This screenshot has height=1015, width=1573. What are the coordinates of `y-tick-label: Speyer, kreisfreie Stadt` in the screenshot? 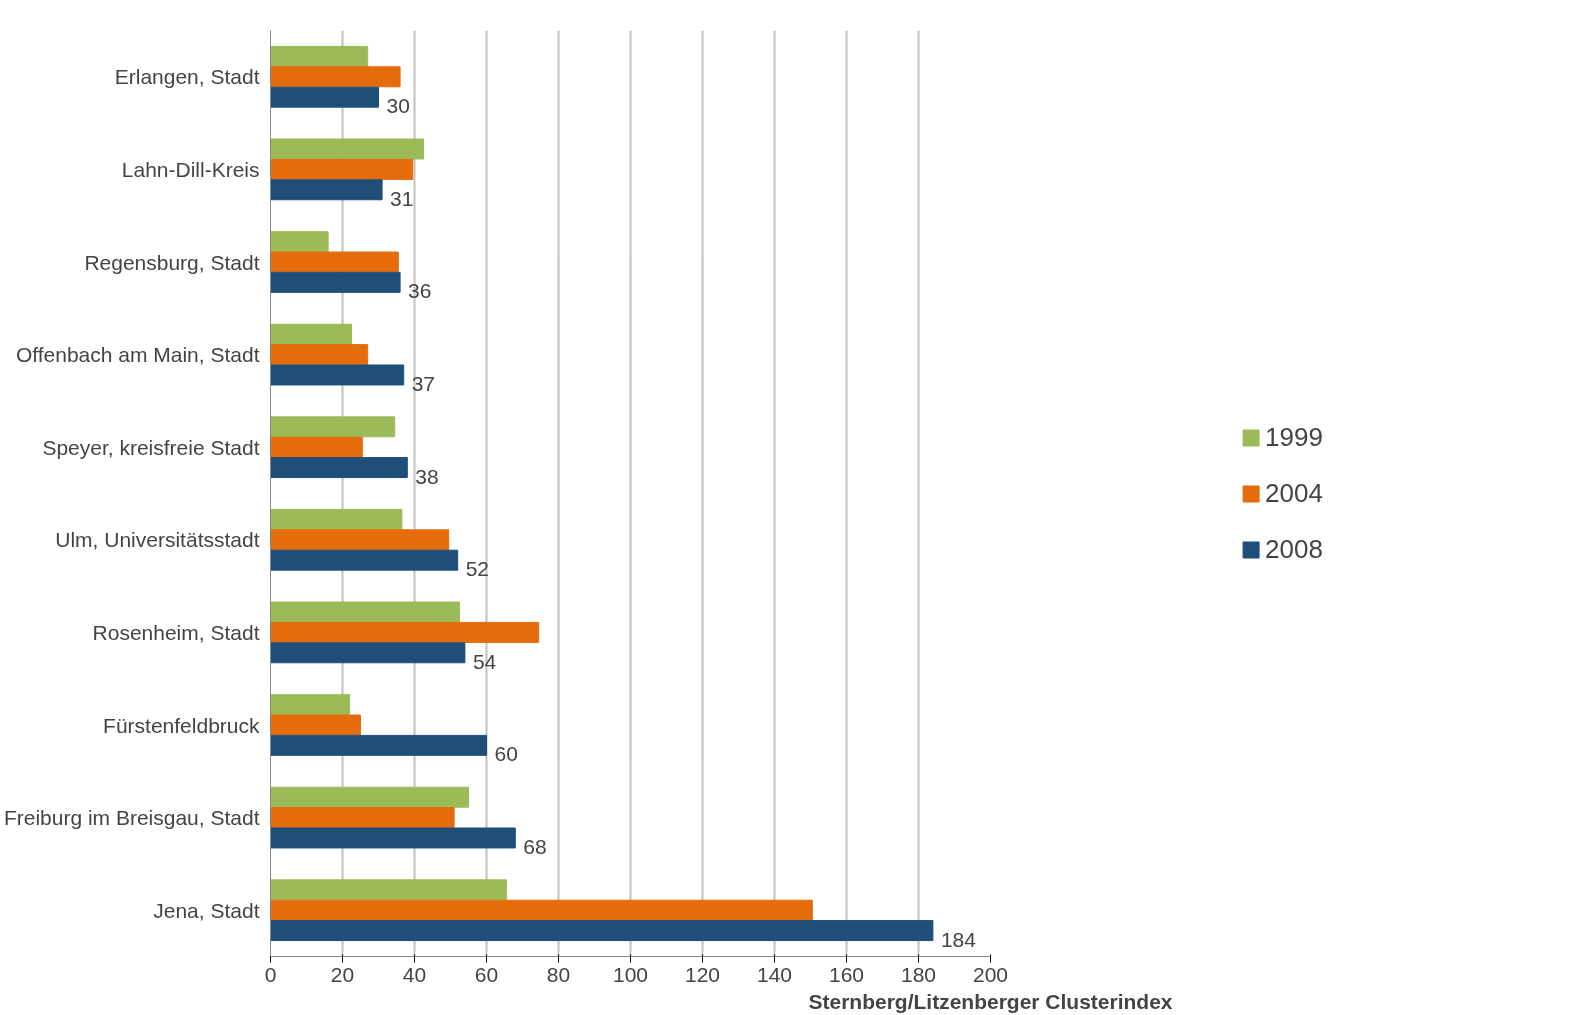 It's located at (151, 447).